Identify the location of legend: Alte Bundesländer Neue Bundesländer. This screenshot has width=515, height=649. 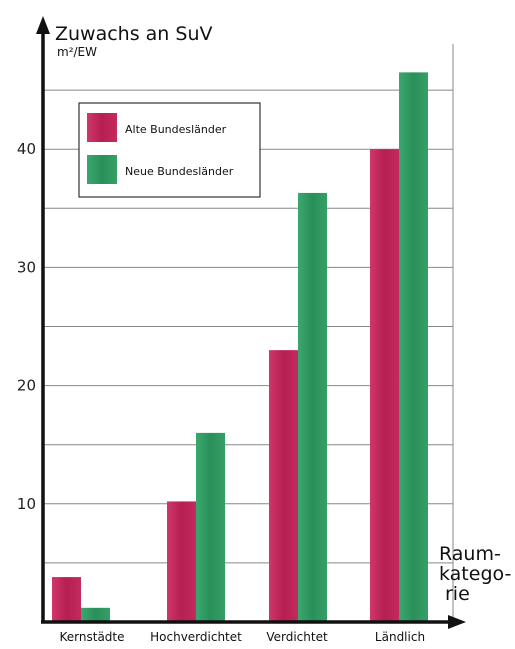
(169, 150).